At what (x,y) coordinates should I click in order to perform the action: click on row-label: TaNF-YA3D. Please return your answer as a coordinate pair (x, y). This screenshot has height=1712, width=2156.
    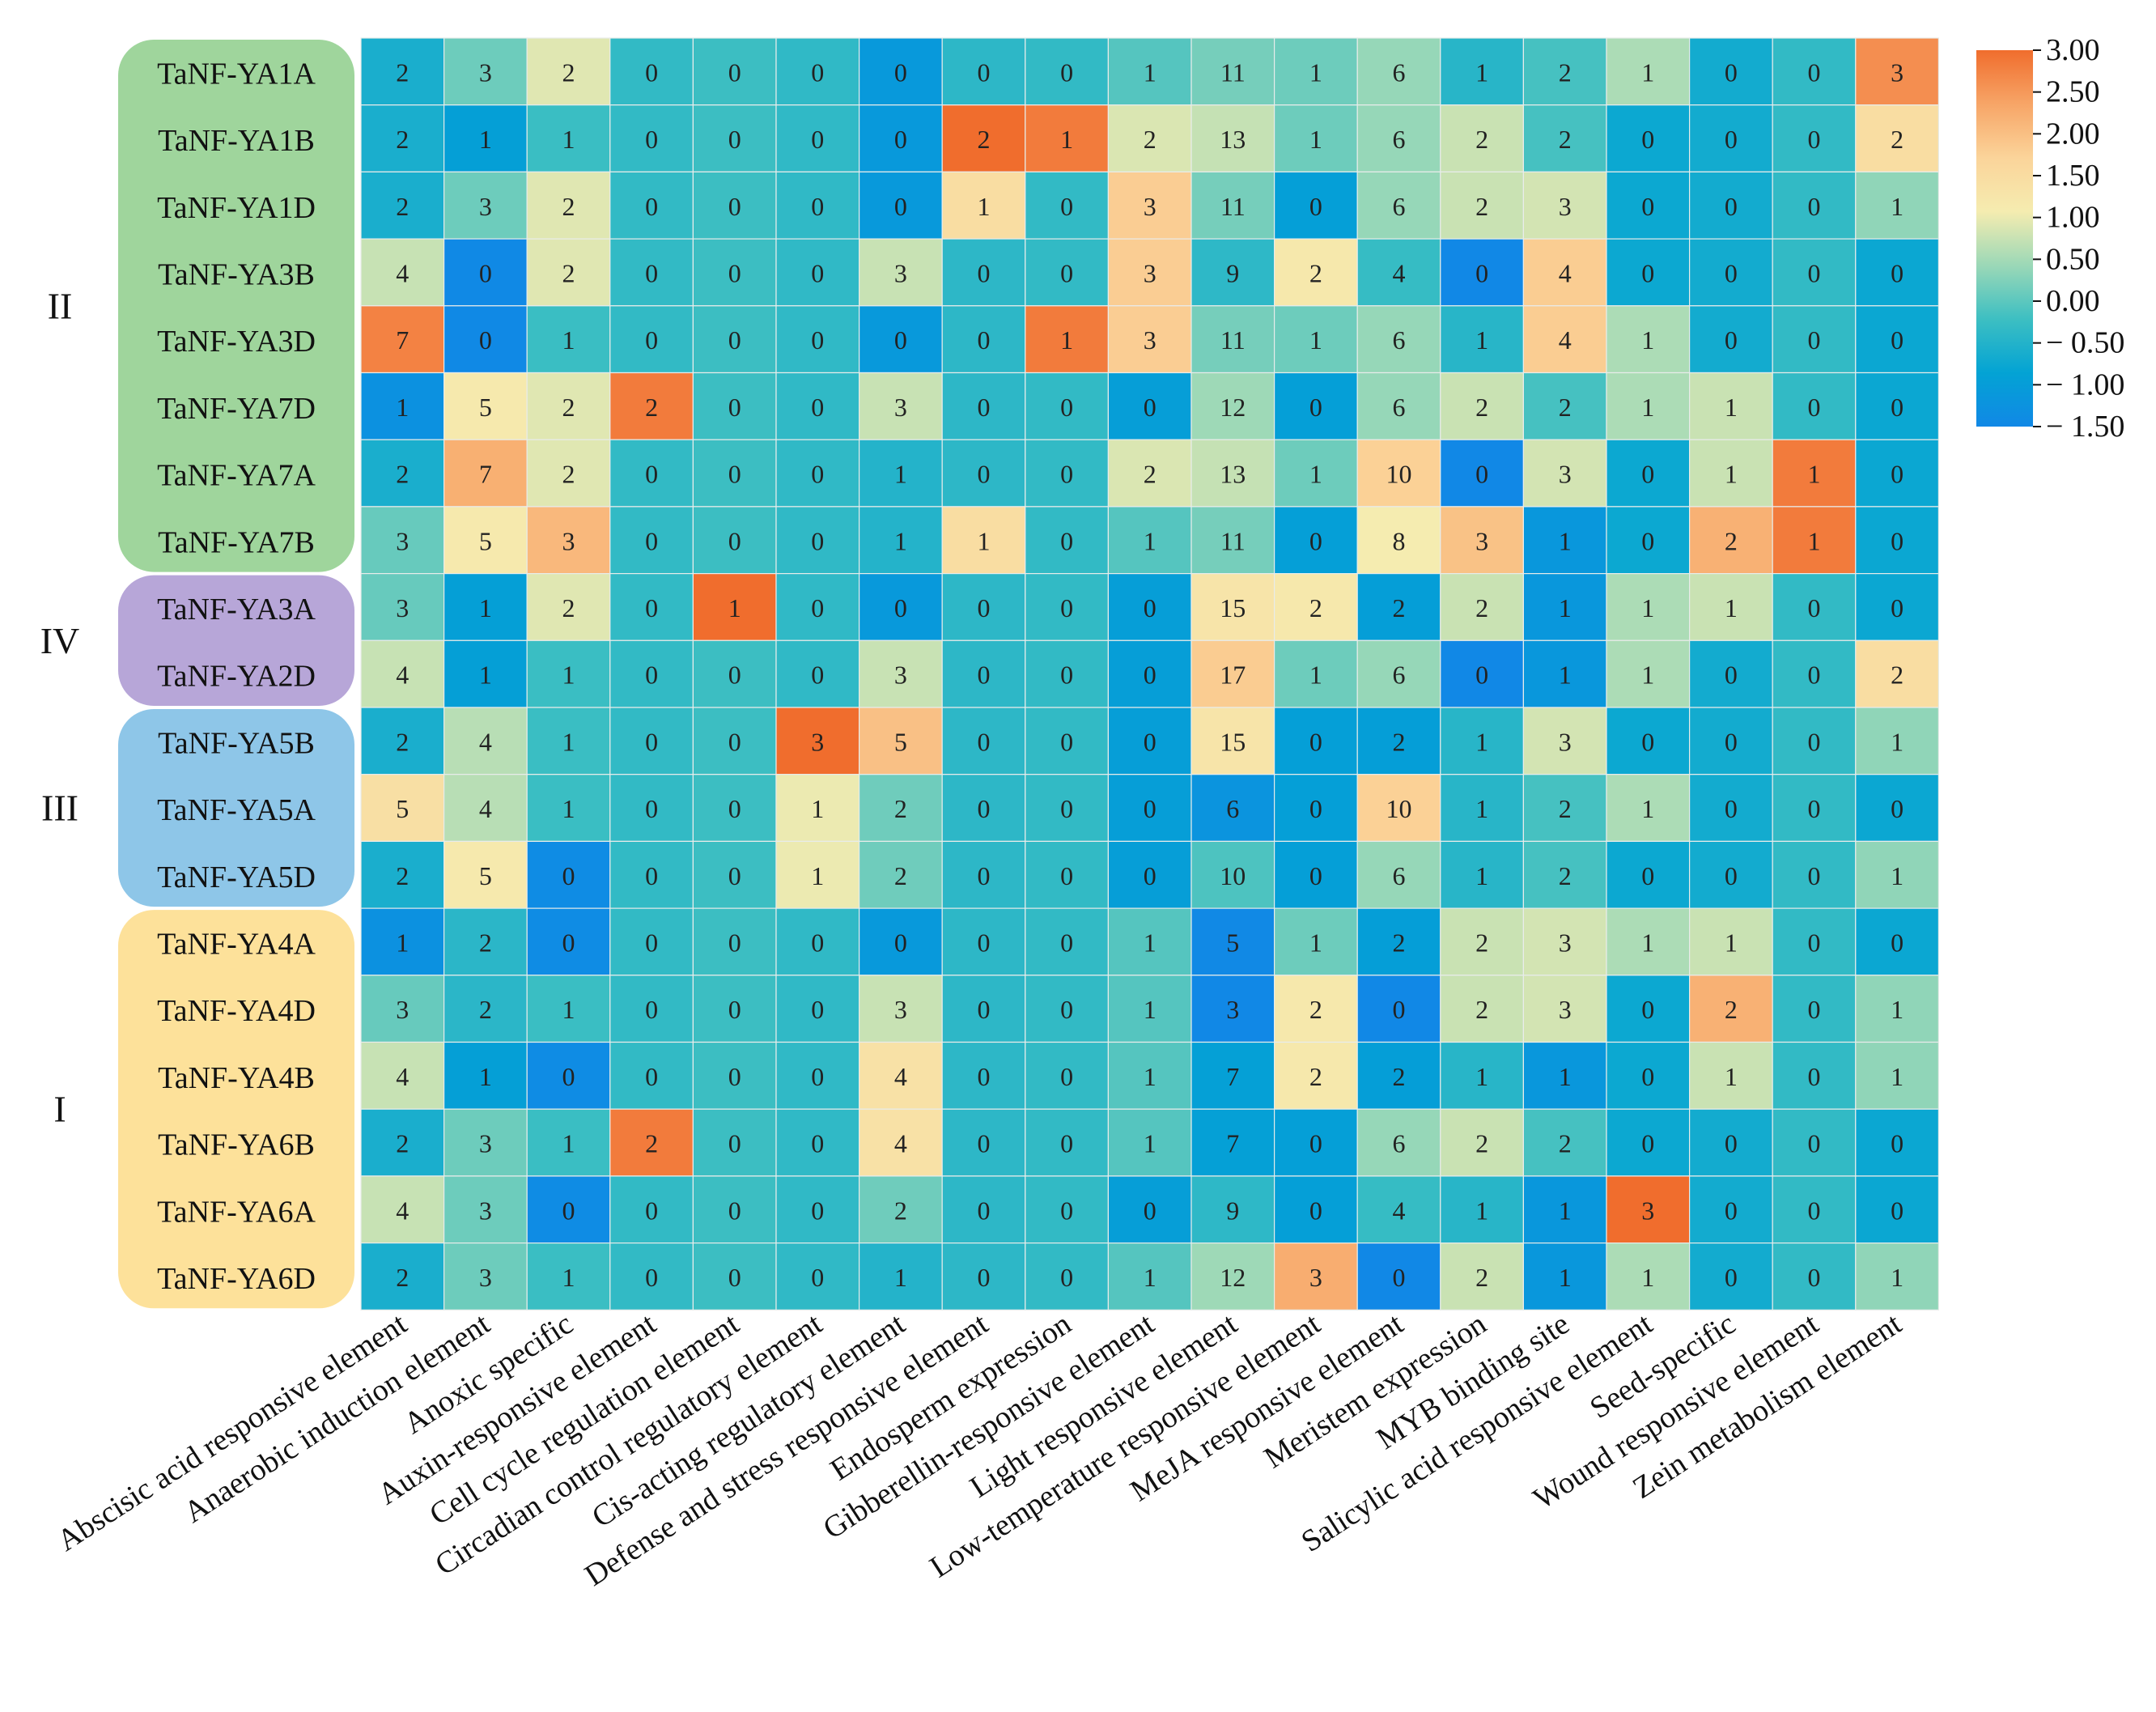
    Looking at the image, I should click on (236, 342).